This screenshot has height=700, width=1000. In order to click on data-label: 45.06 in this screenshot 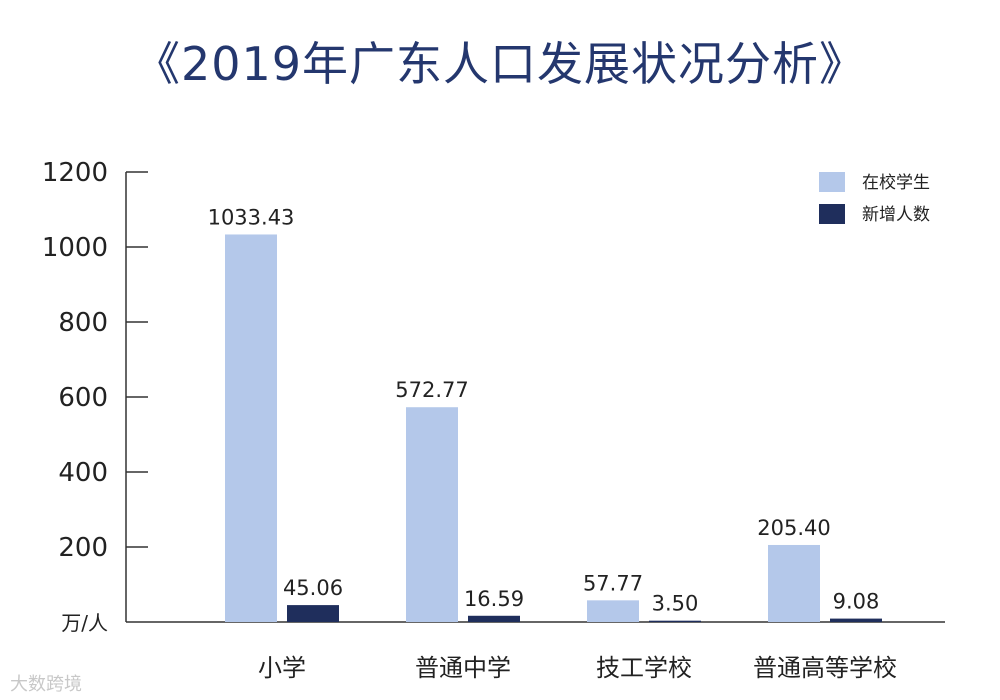, I will do `click(313, 588)`.